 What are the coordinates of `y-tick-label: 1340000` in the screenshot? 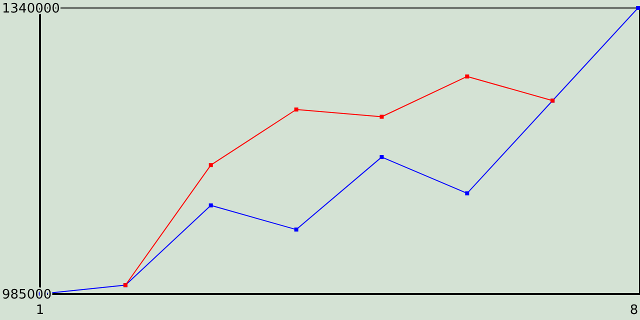 It's located at (31, 9).